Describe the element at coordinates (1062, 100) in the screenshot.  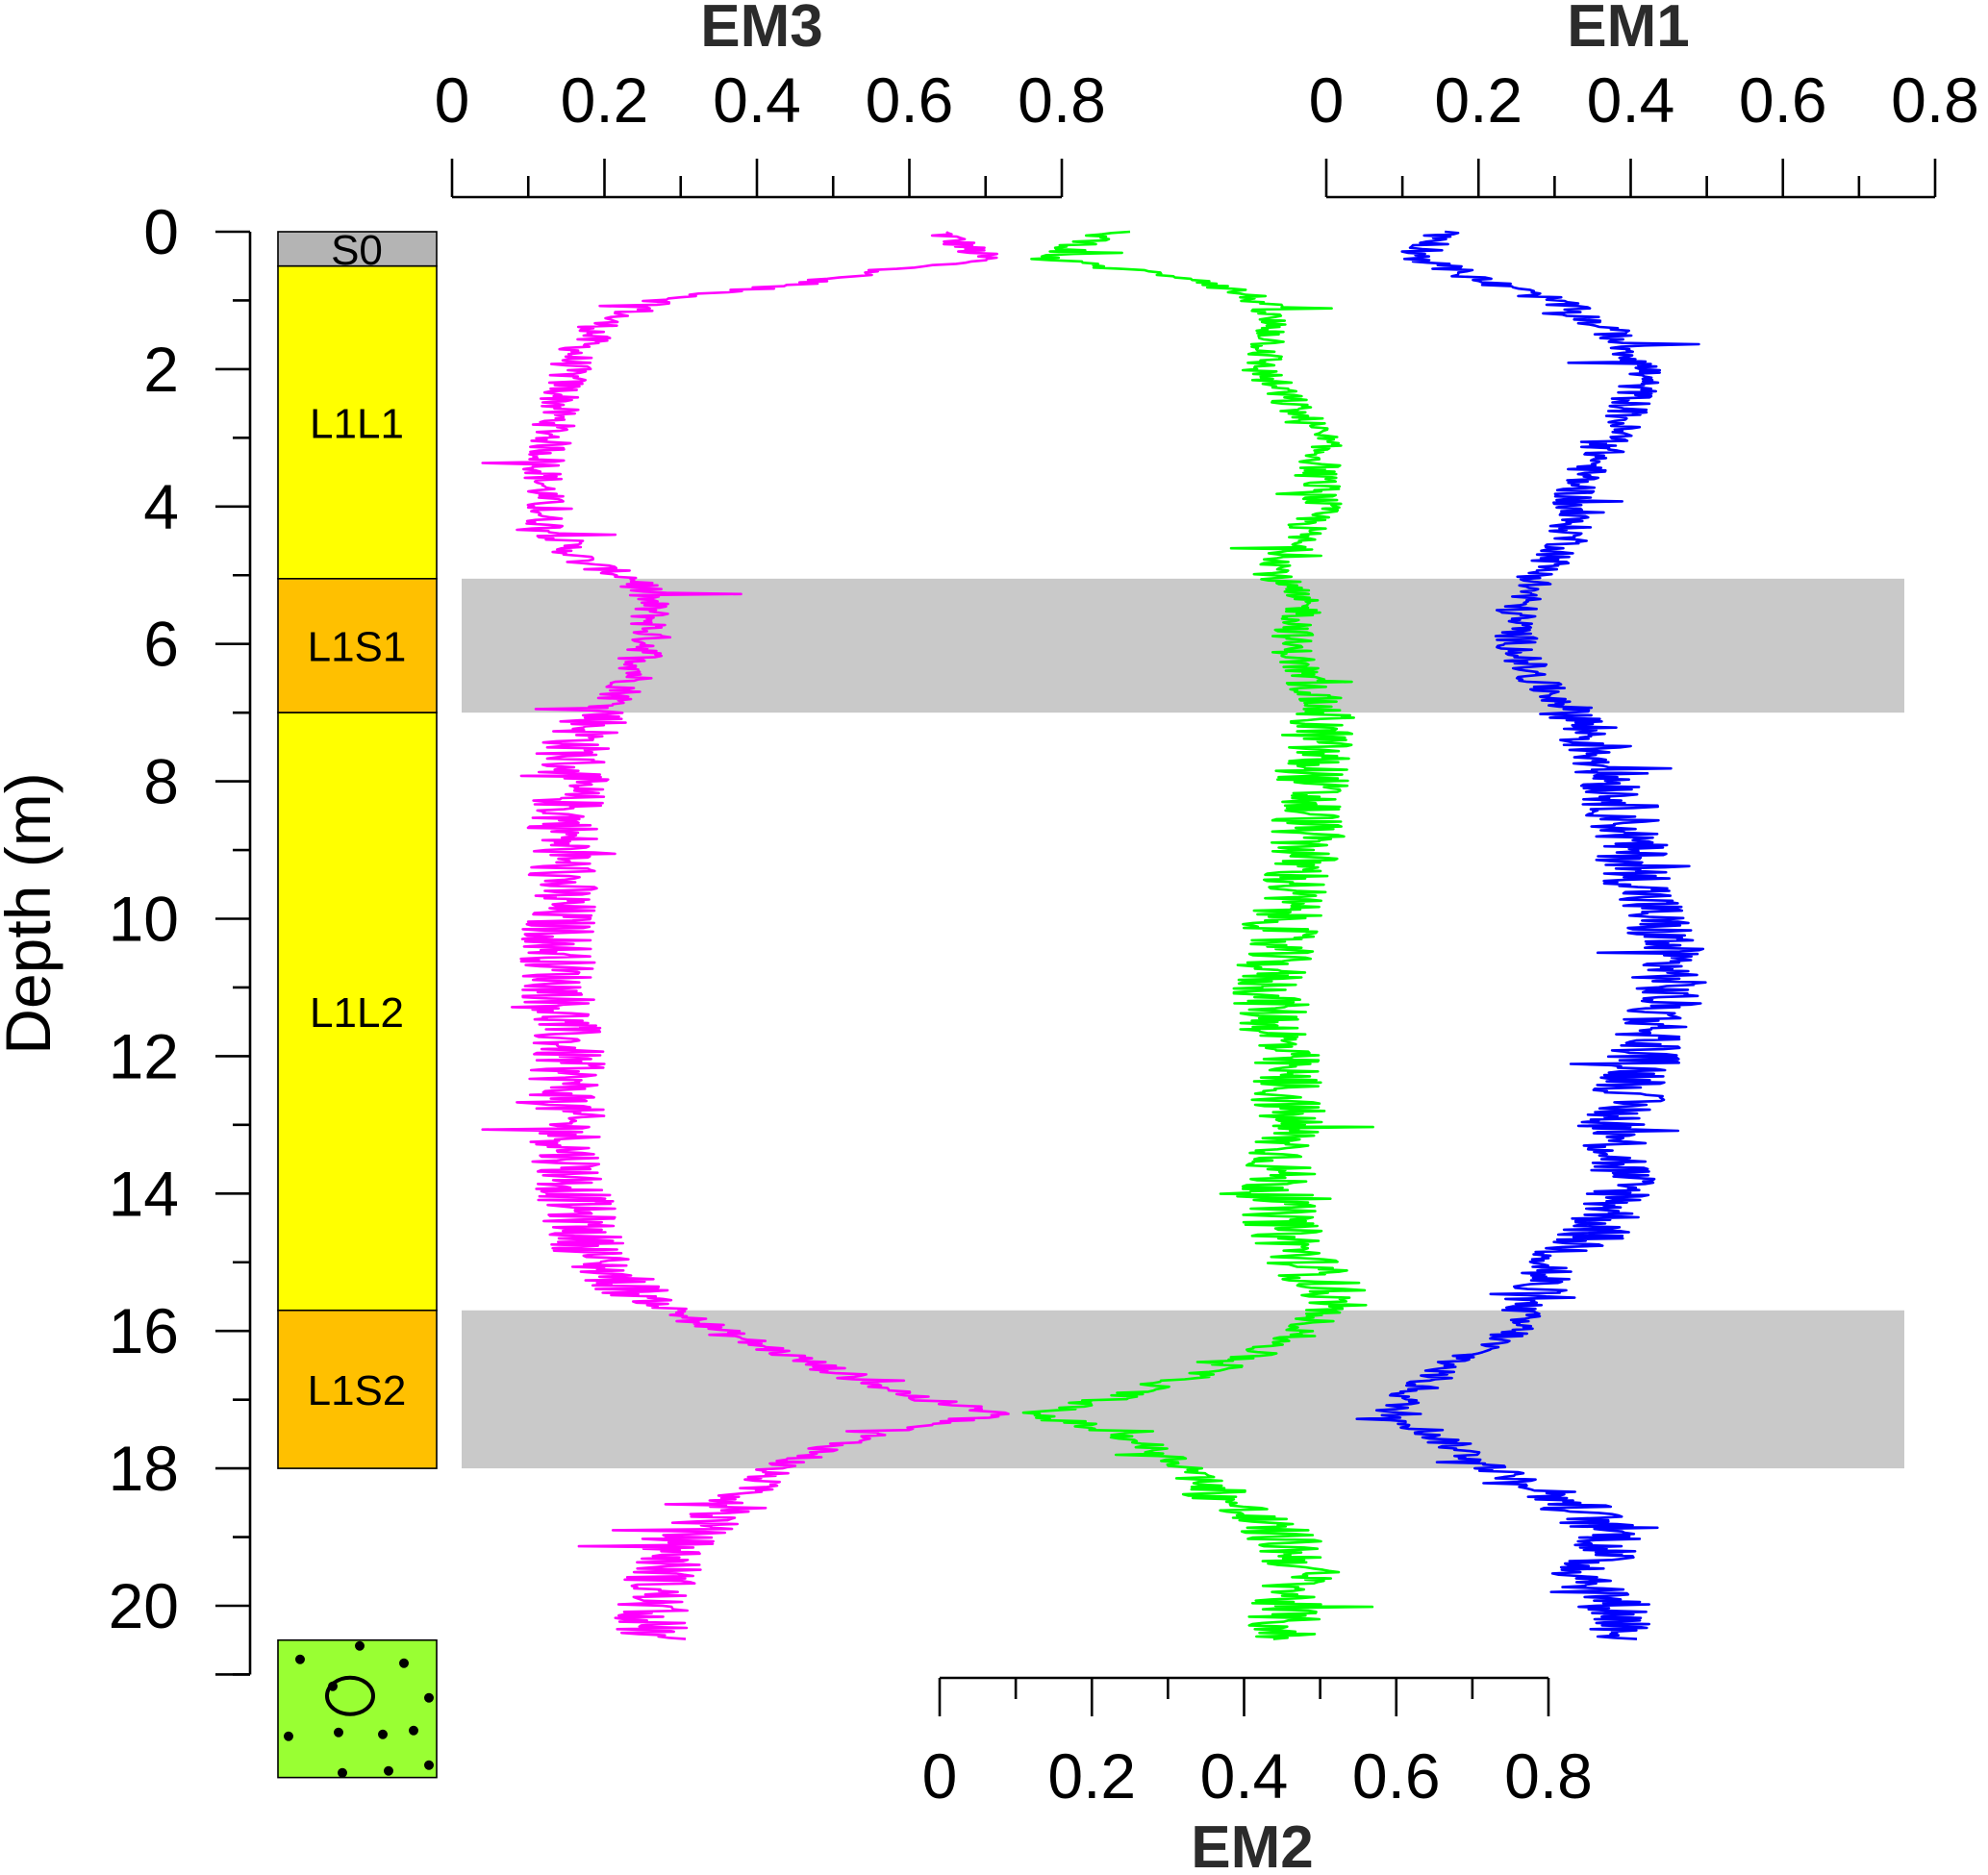
I see `em3-tick-label: 0.8` at that location.